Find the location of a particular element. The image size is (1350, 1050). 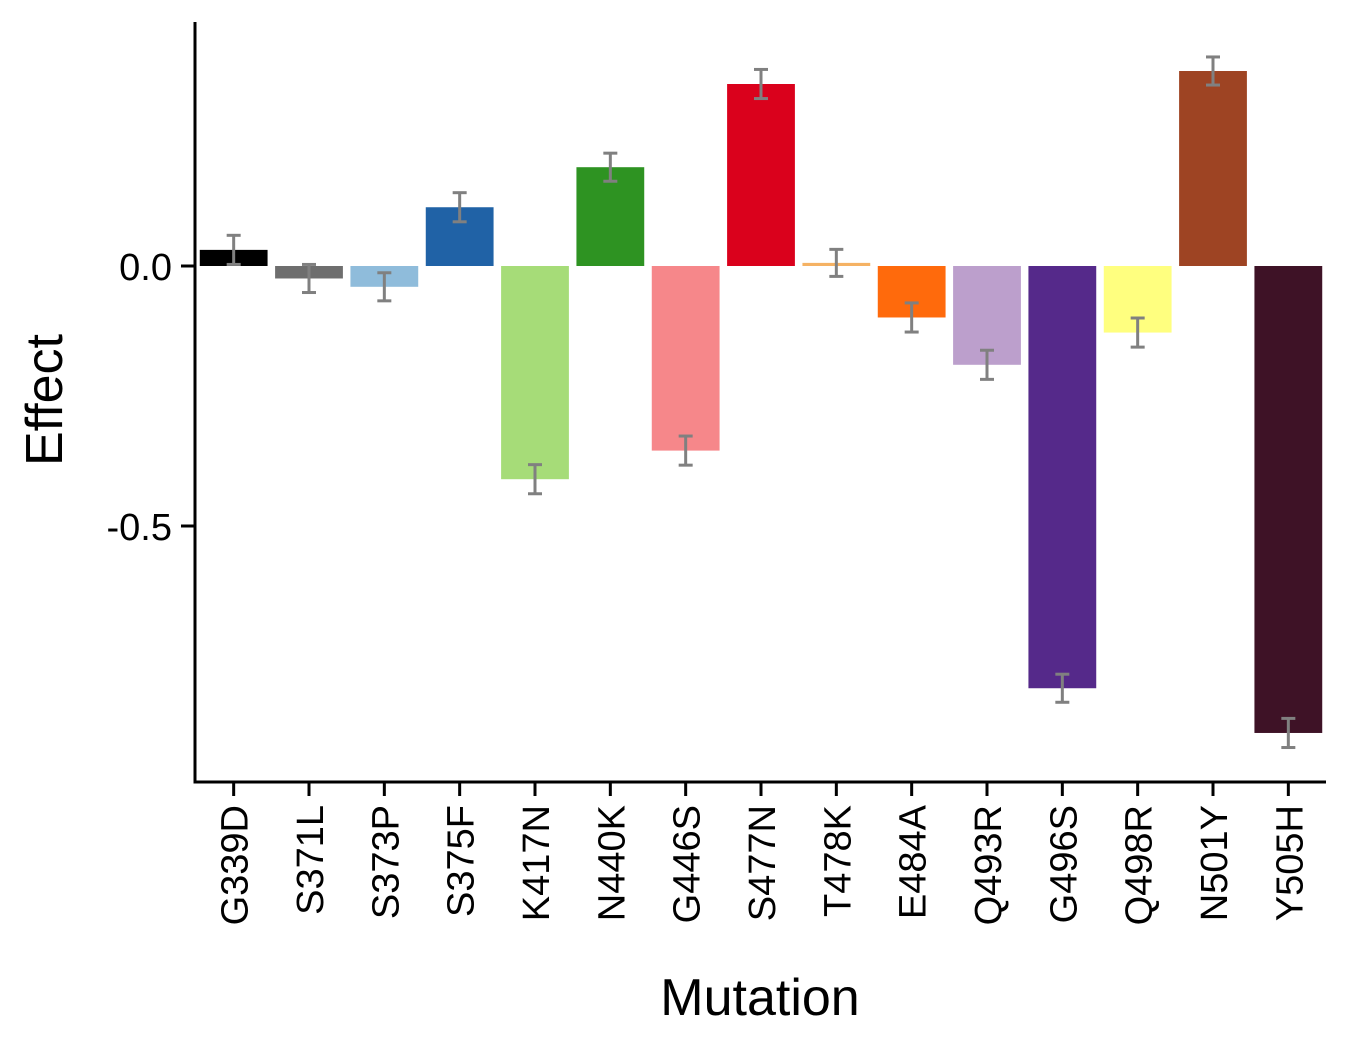

x-tick-label-g496s: G496S is located at coordinates (1064, 864).